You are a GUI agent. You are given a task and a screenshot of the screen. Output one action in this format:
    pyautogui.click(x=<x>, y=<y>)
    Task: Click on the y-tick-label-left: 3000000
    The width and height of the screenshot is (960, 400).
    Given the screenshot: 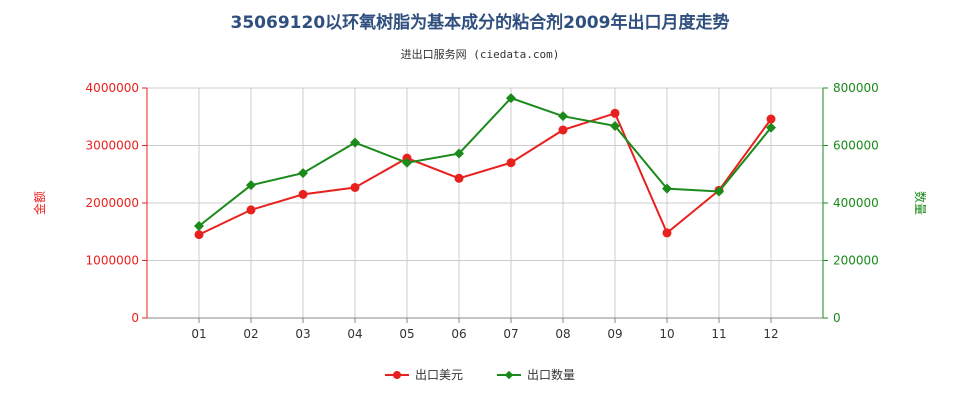 What is the action you would take?
    pyautogui.click(x=112, y=146)
    